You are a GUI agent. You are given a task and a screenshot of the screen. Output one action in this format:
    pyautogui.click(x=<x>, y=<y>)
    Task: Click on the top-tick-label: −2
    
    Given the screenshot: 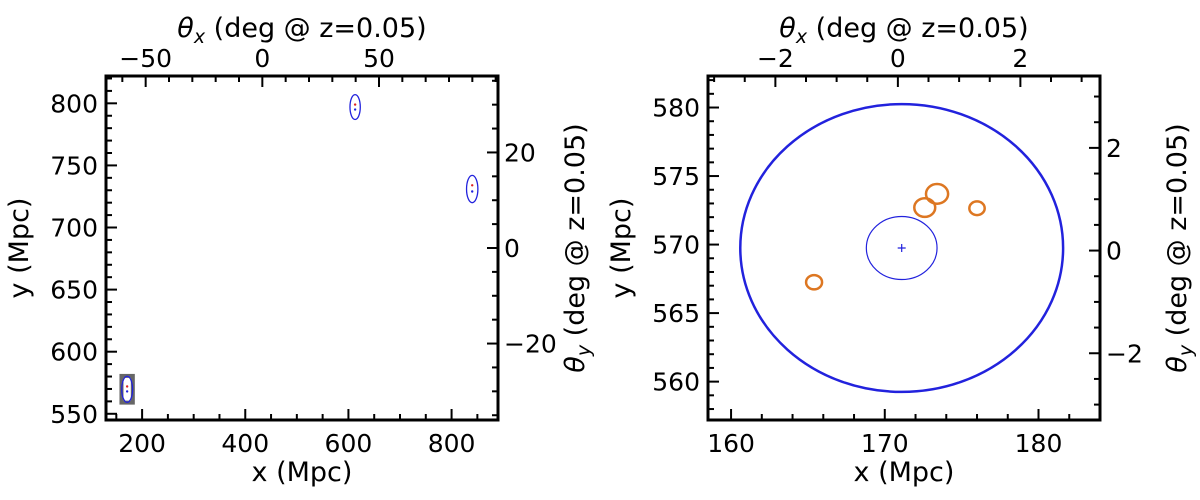 What is the action you would take?
    pyautogui.click(x=775, y=58)
    